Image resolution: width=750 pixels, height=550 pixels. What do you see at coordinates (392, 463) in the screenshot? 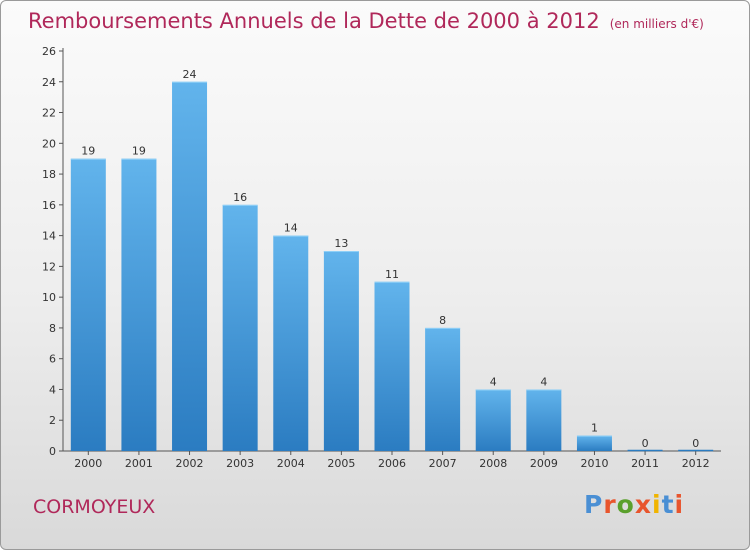
I see `x-tick-label: 2006` at bounding box center [392, 463].